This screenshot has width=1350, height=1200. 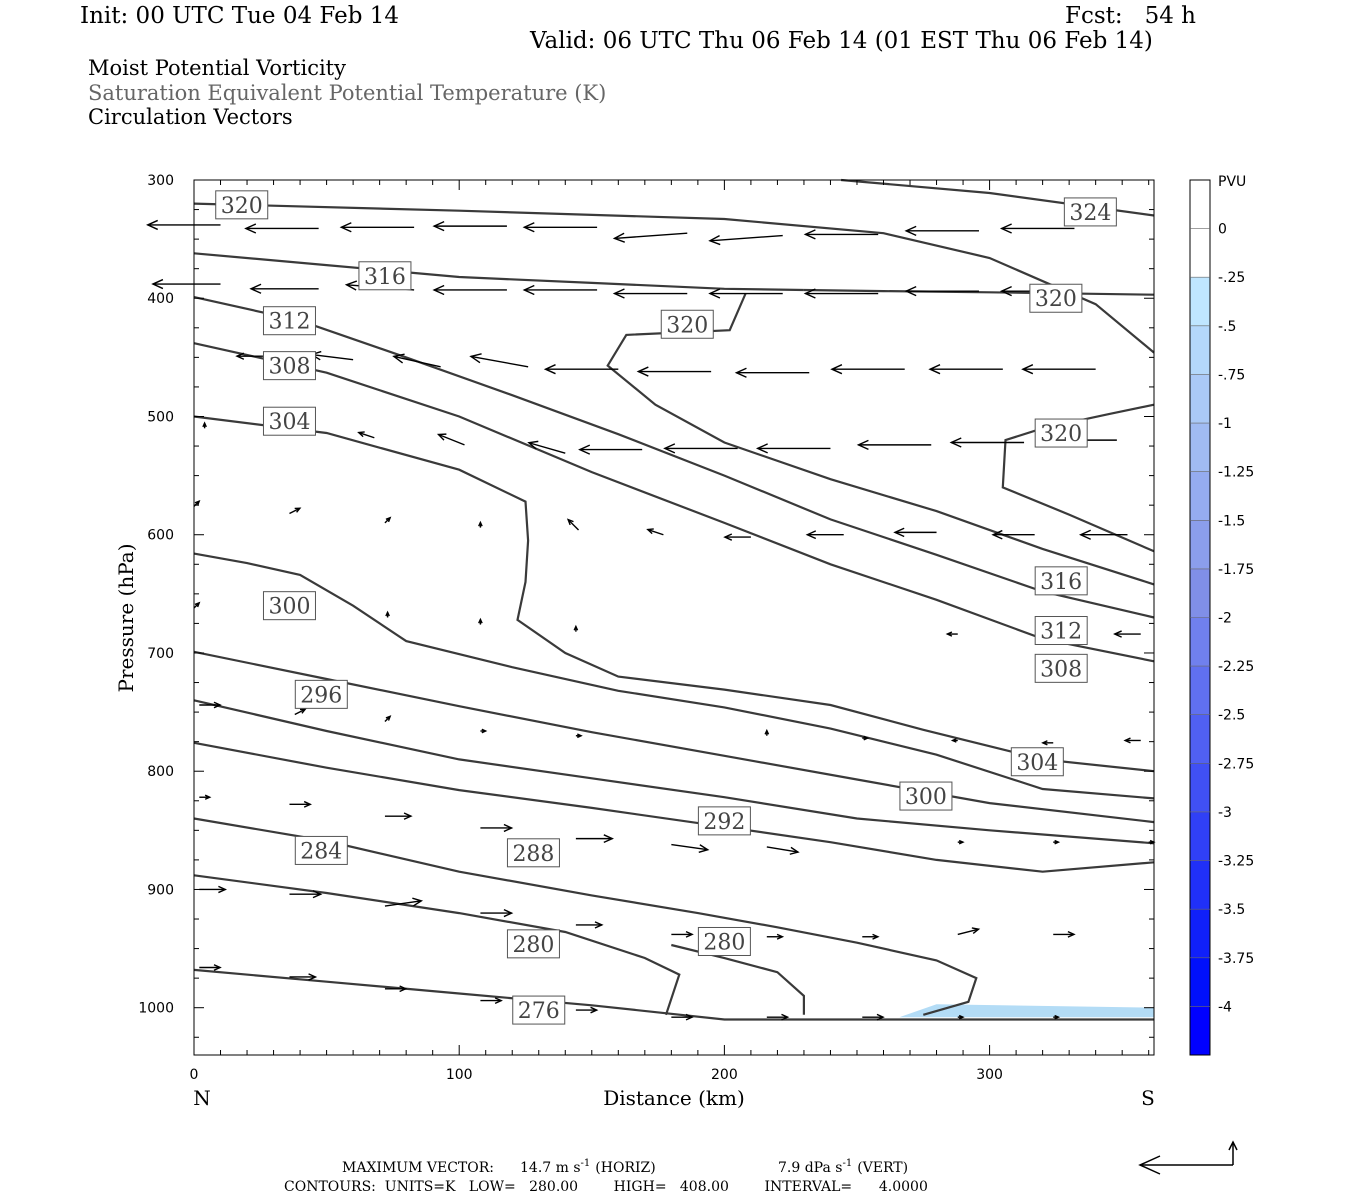 I want to click on contour-label: 308, so click(x=289, y=367).